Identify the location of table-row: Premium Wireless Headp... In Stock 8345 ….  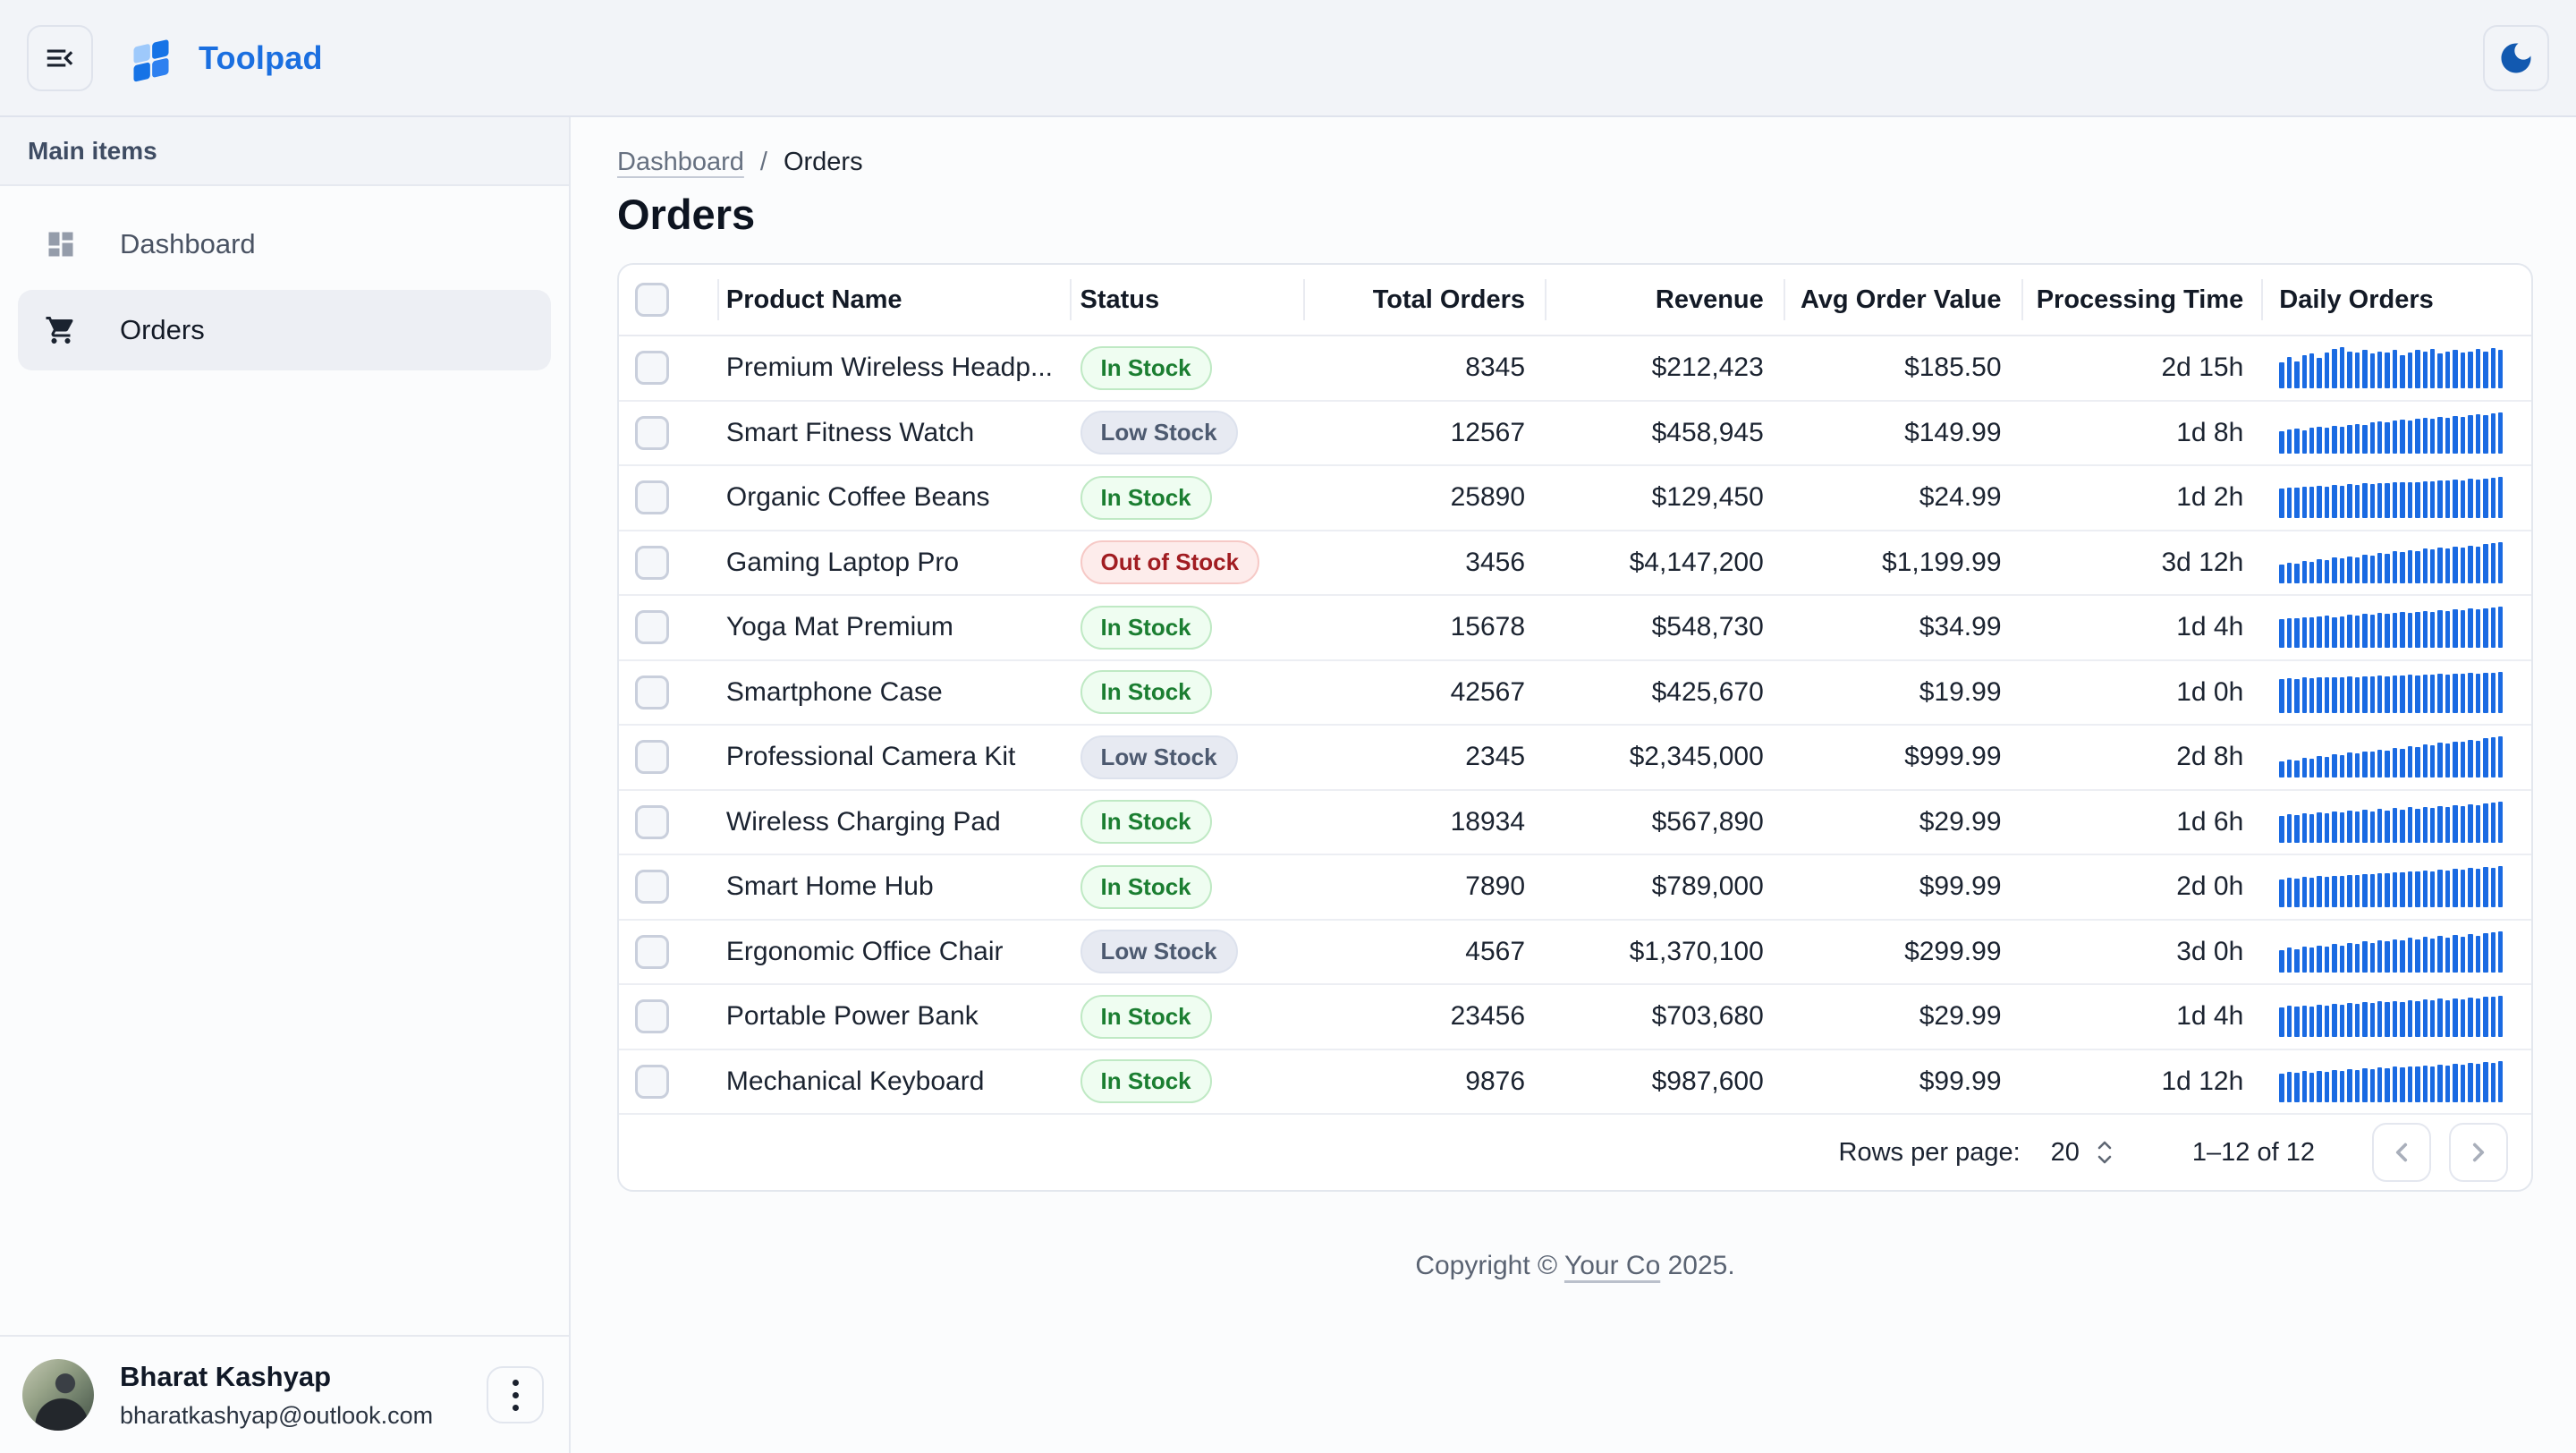
(1575, 369).